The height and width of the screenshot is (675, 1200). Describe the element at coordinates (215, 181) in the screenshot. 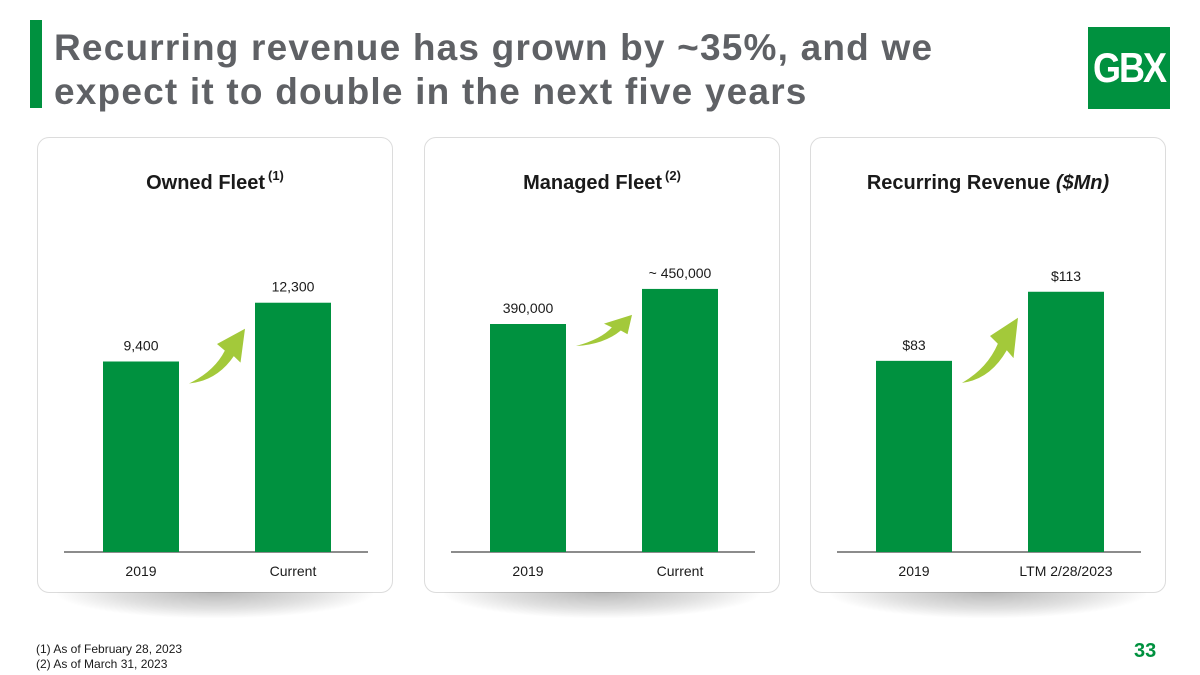

I see `owned-fleet-title: Owned Fleet (1)` at that location.